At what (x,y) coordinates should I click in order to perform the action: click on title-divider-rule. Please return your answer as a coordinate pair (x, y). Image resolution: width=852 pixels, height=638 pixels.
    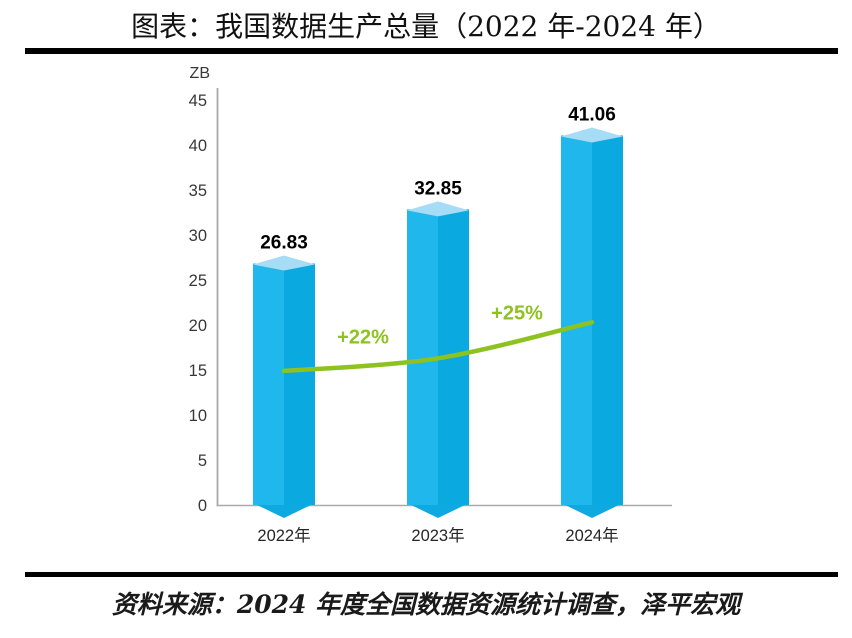
    Looking at the image, I should click on (431, 51).